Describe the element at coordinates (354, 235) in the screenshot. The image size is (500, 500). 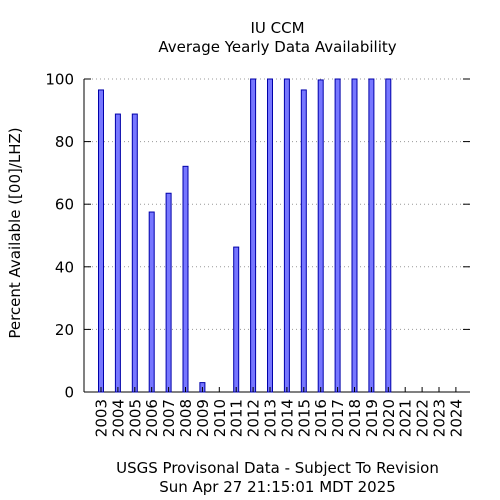
I see `bar-2018` at that location.